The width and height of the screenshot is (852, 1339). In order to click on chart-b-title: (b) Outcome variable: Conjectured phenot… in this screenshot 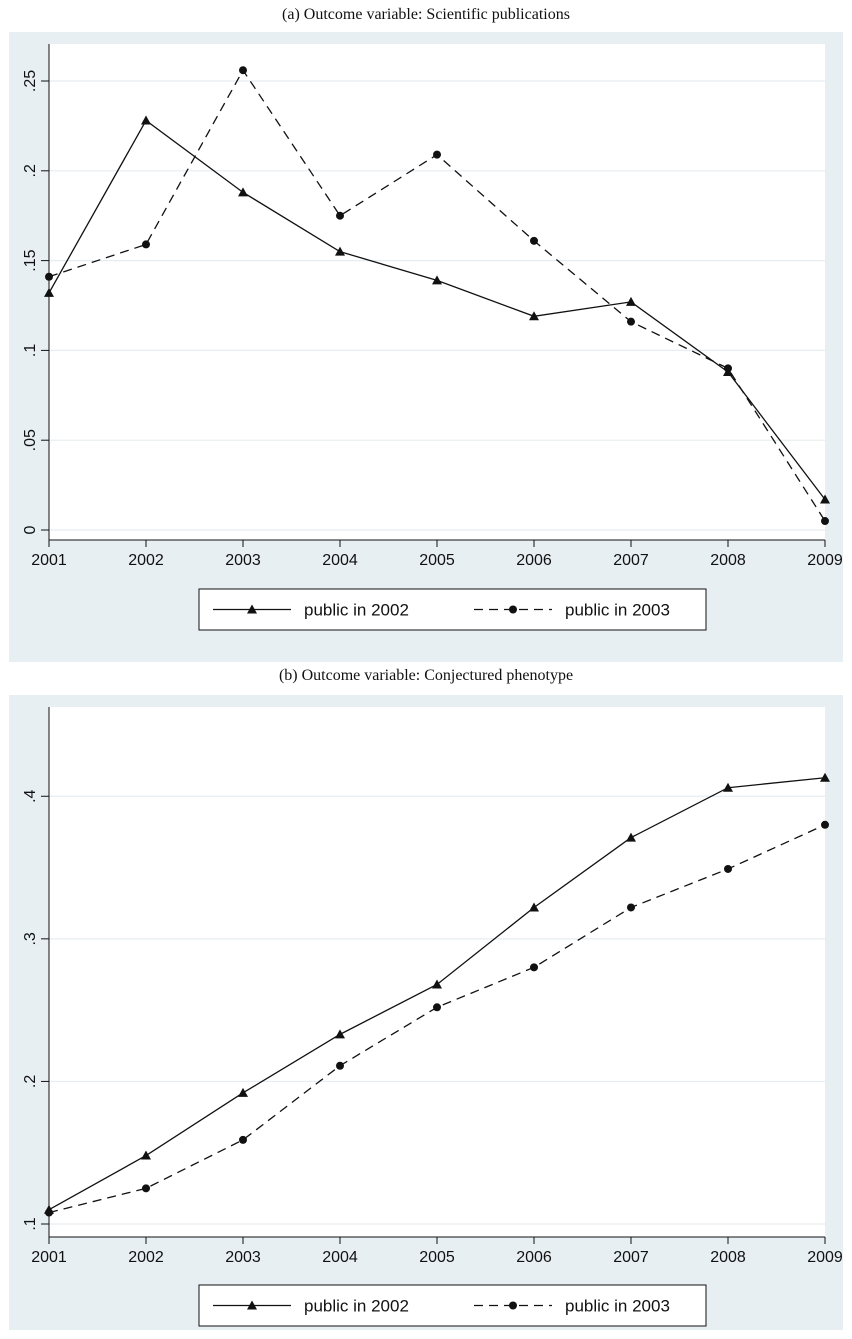, I will do `click(426, 675)`.